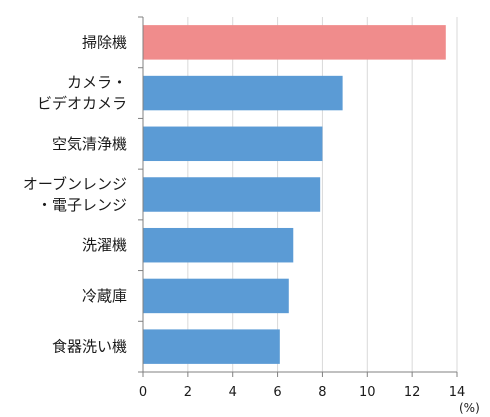 Image resolution: width=490 pixels, height=417 pixels. I want to click on category-label-line: 冷蔵庫, so click(104, 296).